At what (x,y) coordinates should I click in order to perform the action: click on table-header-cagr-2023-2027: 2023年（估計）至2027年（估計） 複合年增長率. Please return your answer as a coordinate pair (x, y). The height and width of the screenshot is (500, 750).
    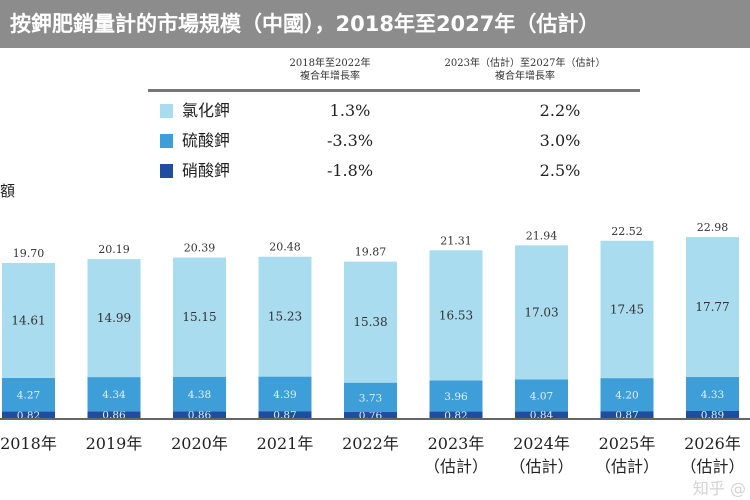
    Looking at the image, I should click on (525, 70).